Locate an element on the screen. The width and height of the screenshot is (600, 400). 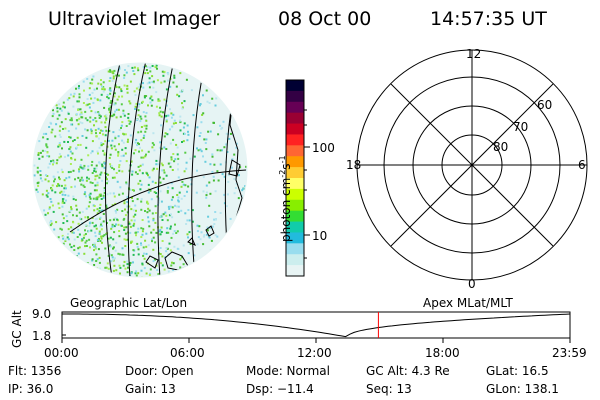
color-bar-frame is located at coordinates (295, 178).